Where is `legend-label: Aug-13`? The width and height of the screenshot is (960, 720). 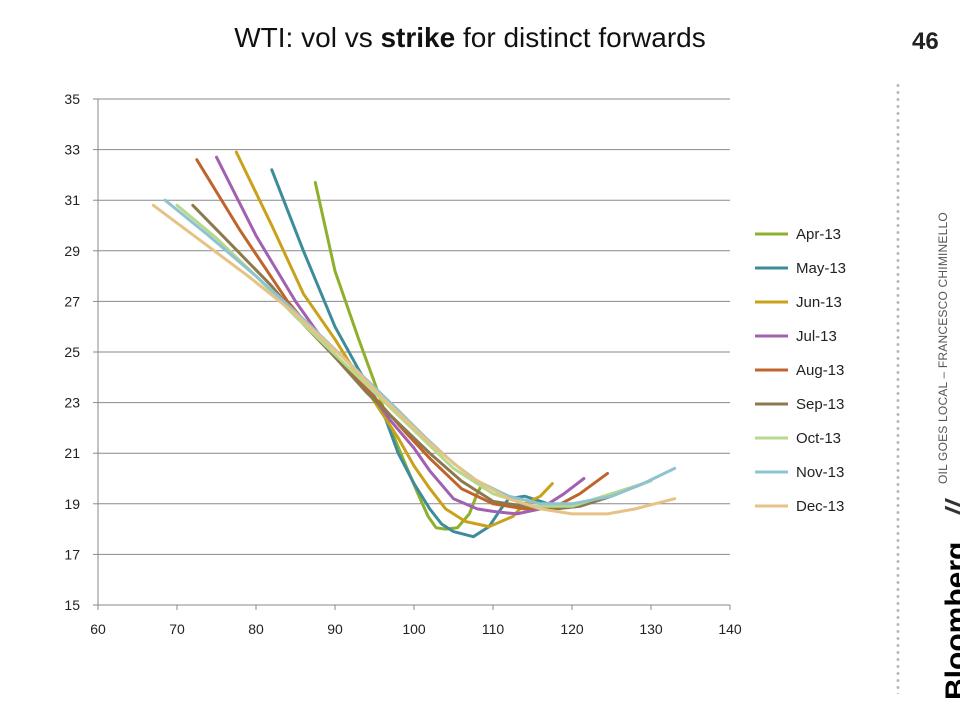
legend-label: Aug-13 is located at coordinates (820, 370).